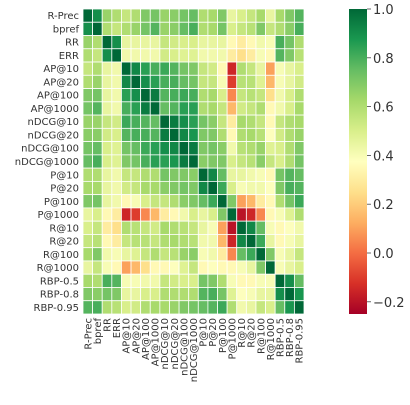 The width and height of the screenshot is (410, 405). Describe the element at coordinates (290, 337) in the screenshot. I see `x-tick-label: RBP-0.8` at that location.